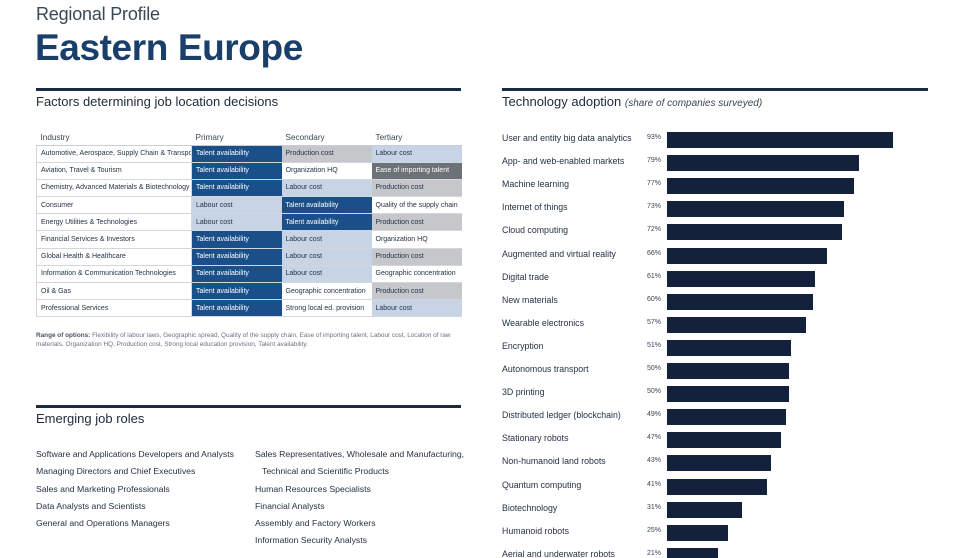 The height and width of the screenshot is (558, 960). What do you see at coordinates (114, 205) in the screenshot?
I see `industry-cell: Consumer` at bounding box center [114, 205].